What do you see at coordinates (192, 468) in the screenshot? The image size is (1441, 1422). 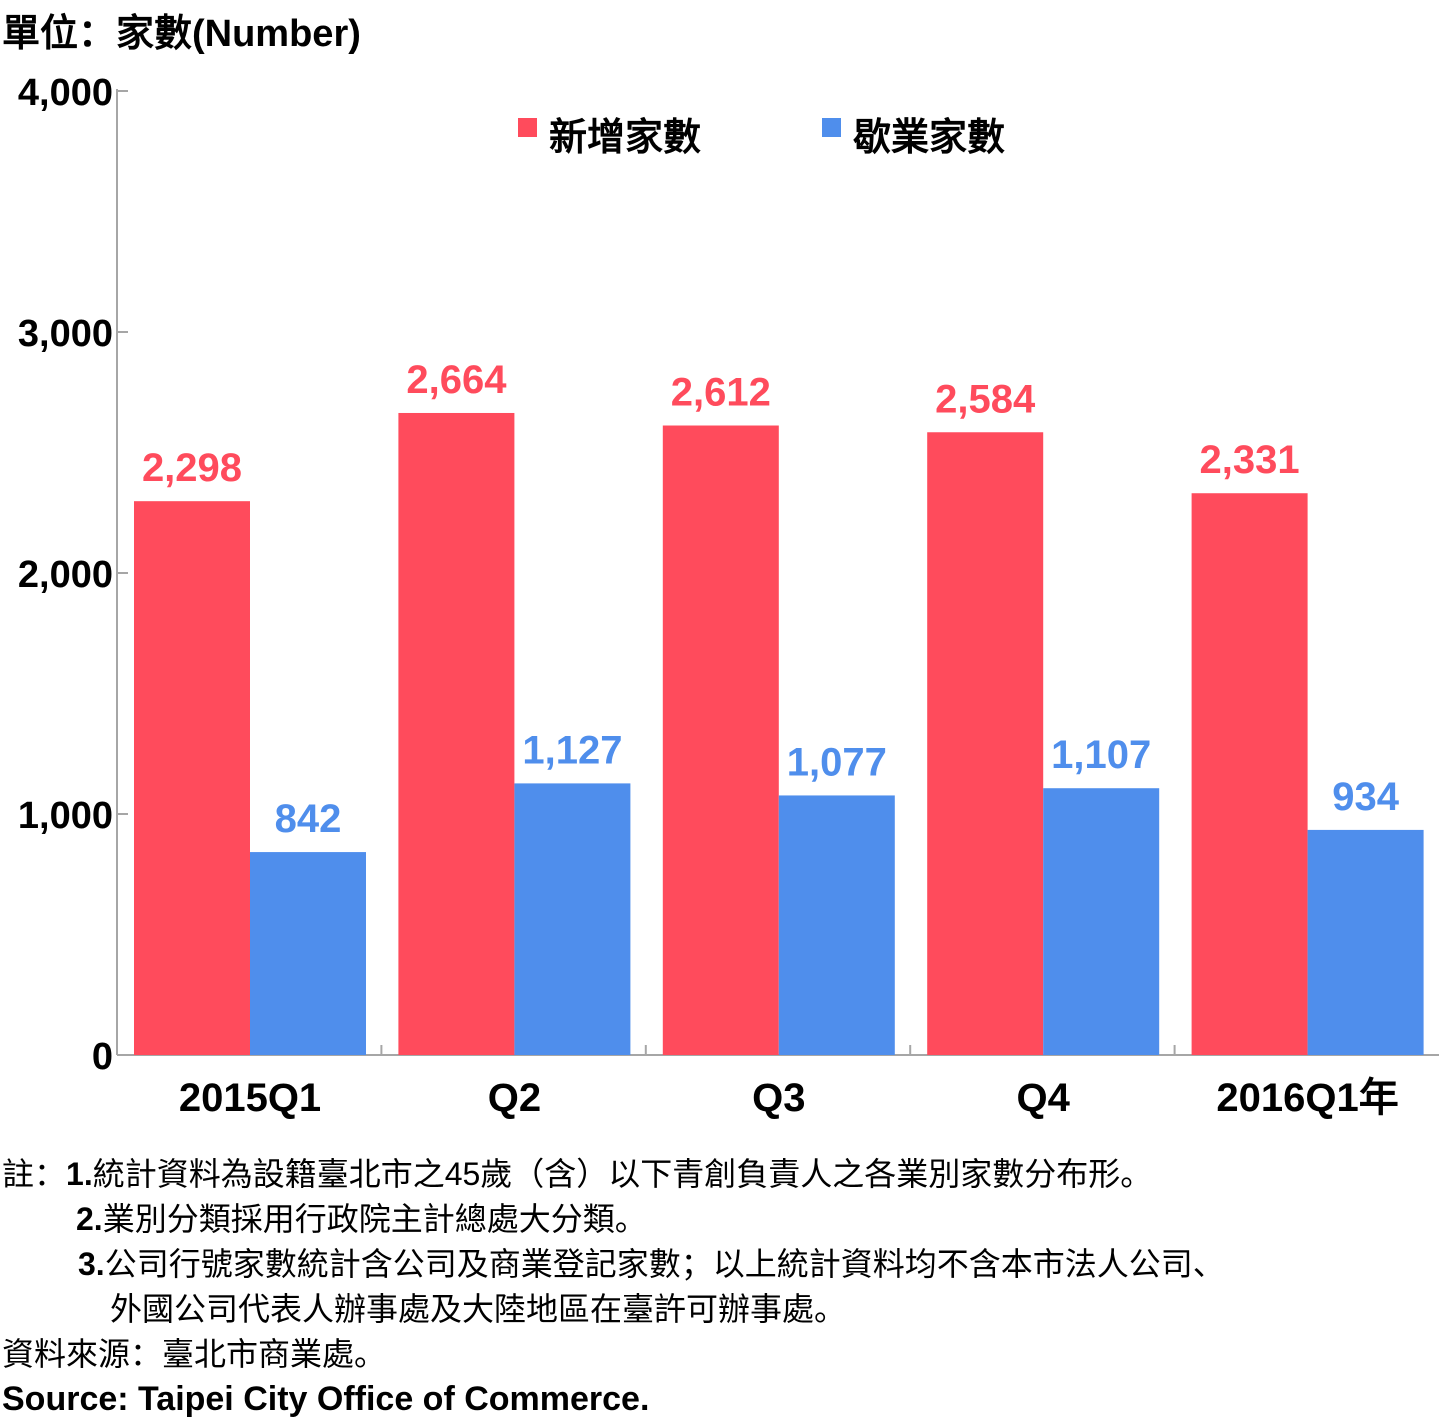 I see `data-label: 2,298` at bounding box center [192, 468].